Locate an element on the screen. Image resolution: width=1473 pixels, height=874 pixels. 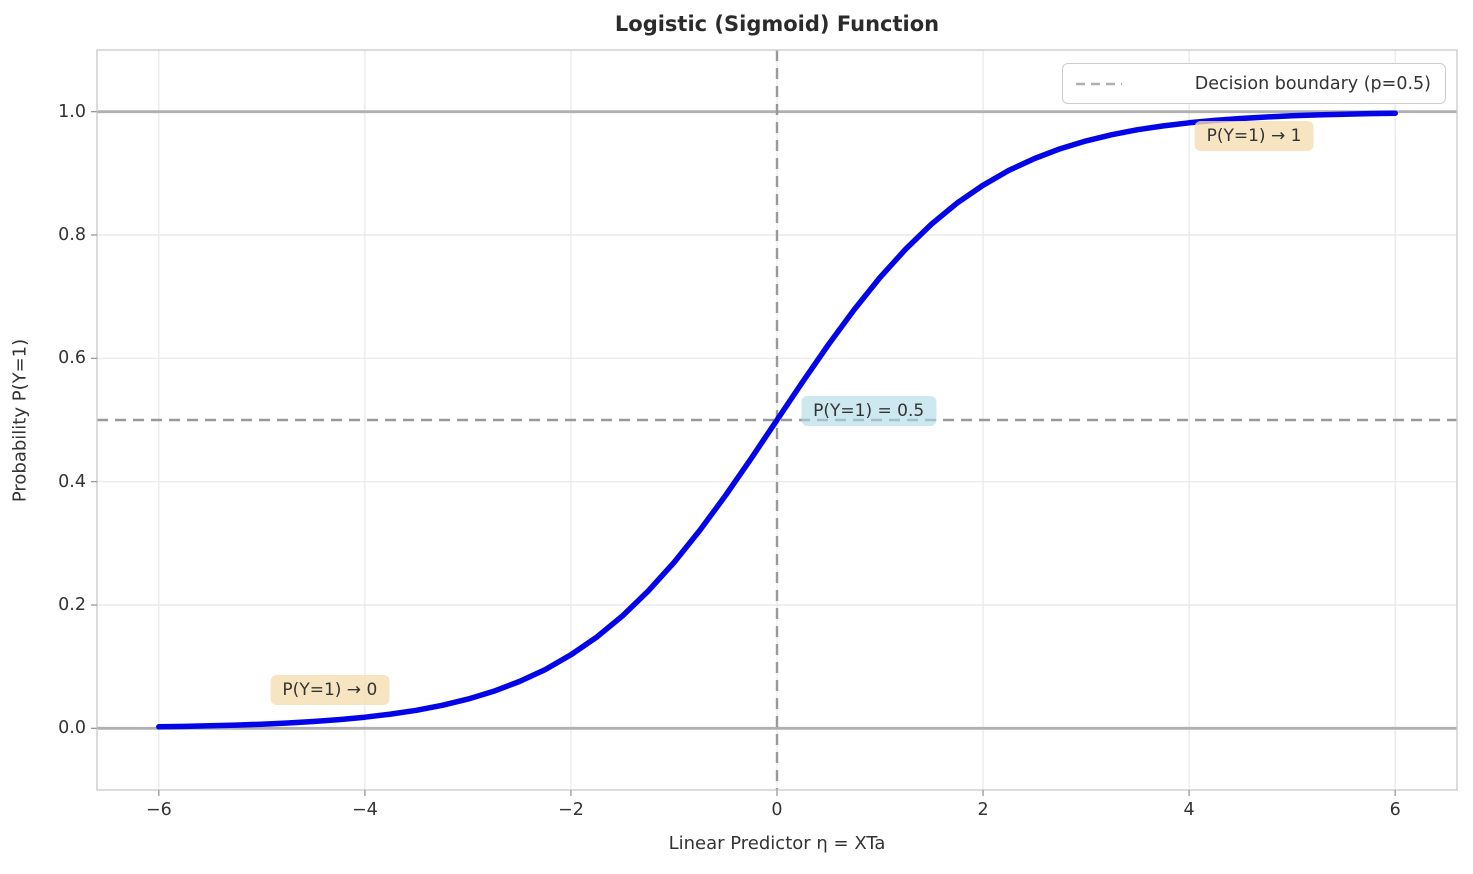
x-tick-label: −2 is located at coordinates (571, 810).